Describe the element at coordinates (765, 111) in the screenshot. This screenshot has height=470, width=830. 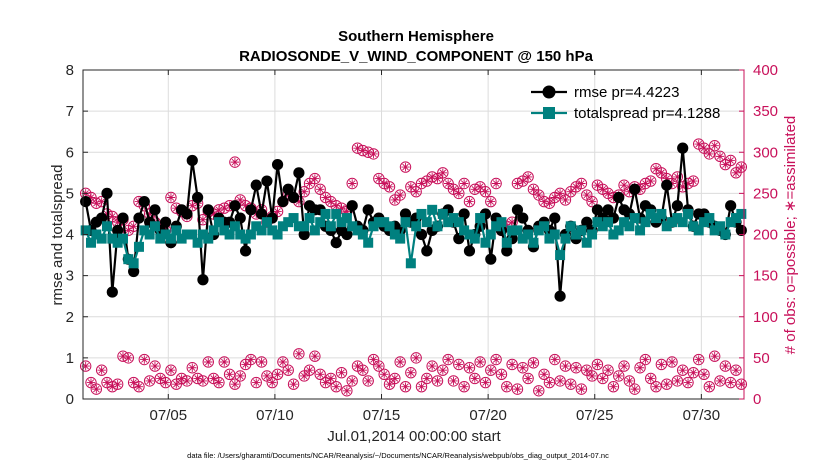
I see `y-right-tick-label: 350` at that location.